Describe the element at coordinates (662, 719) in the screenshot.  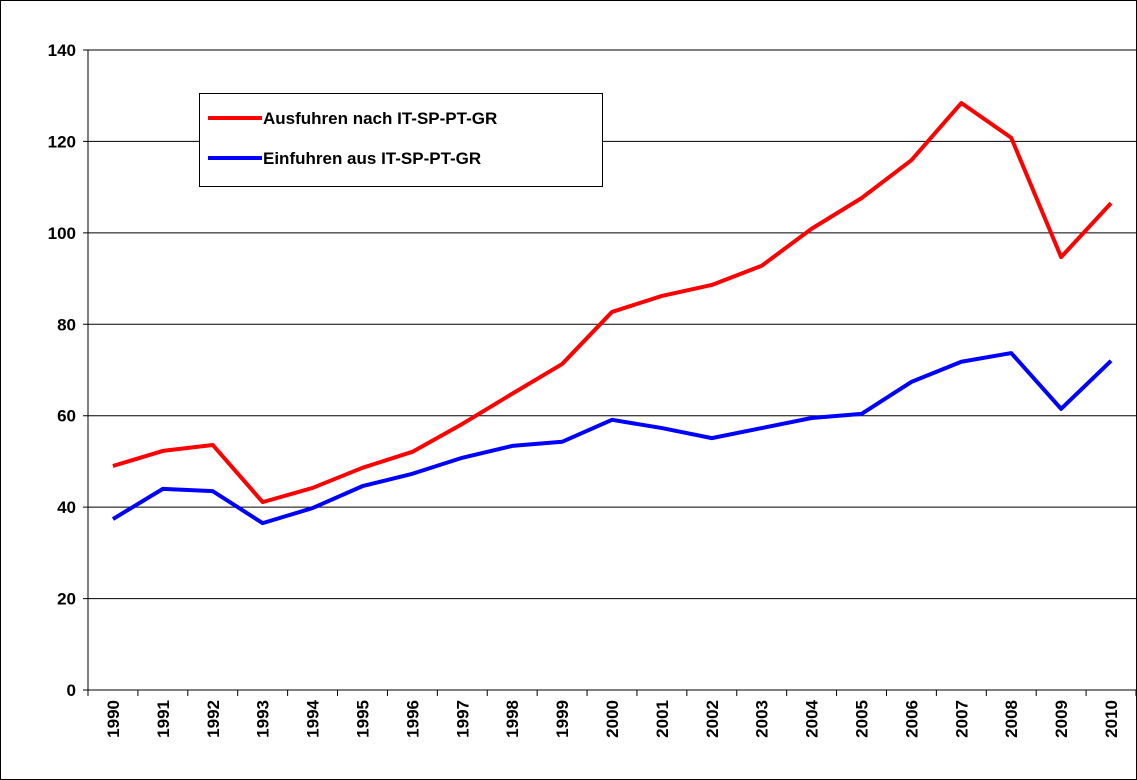
I see `x-tick-label: 2001` at that location.